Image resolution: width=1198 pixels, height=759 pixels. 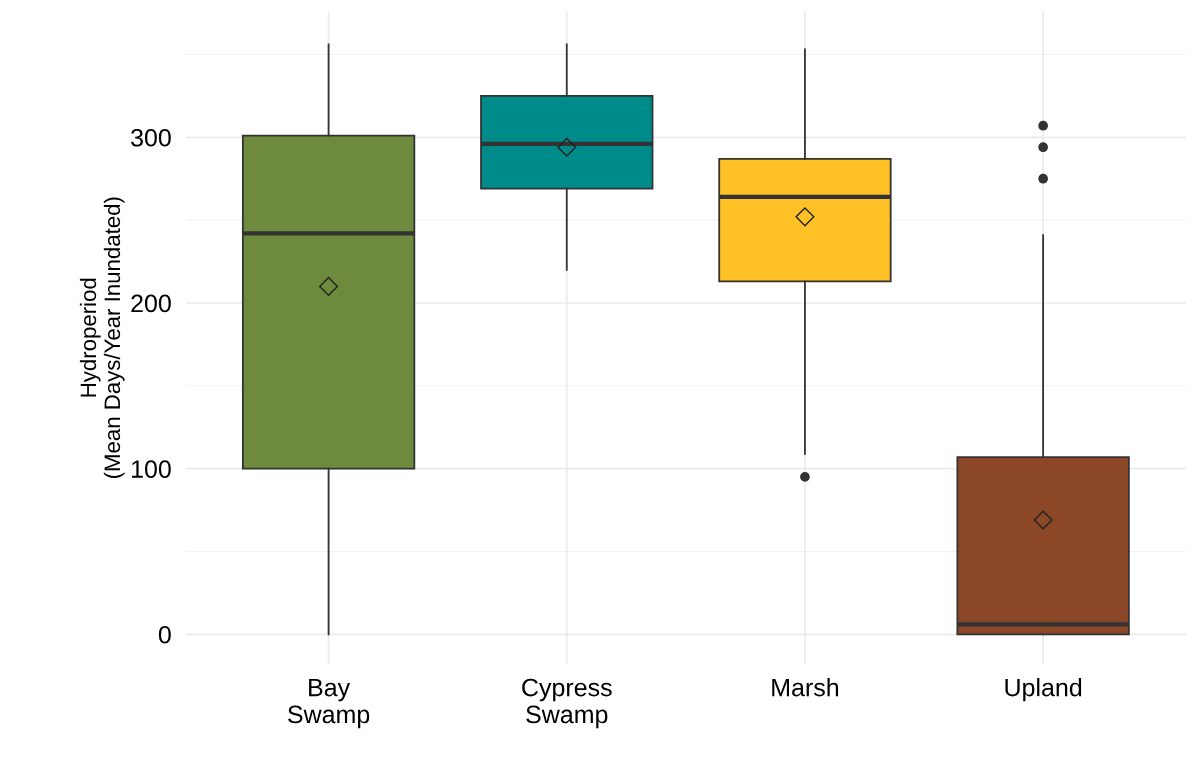 I want to click on x-tick-label: Bay Swamp, so click(x=329, y=703).